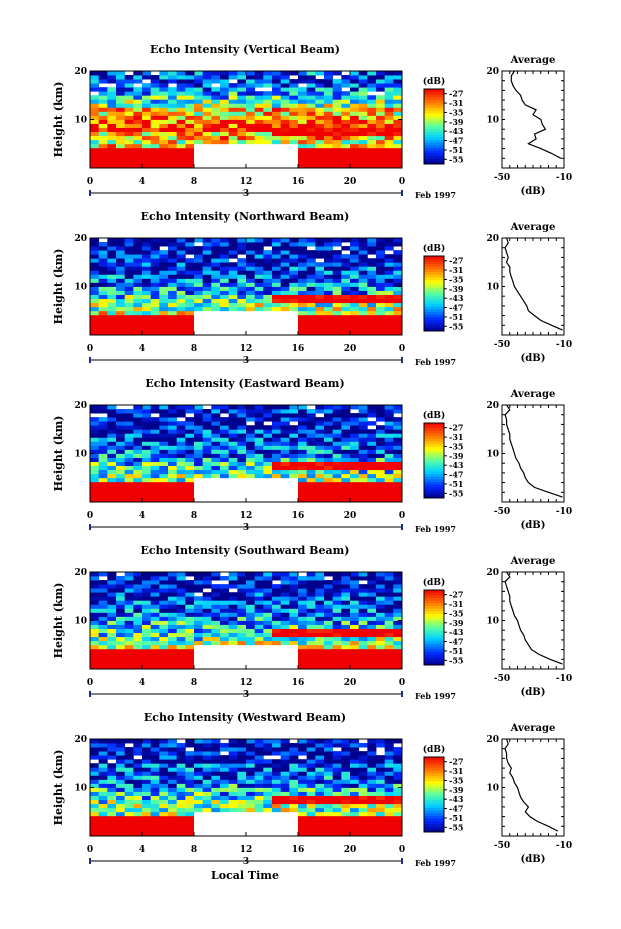 The height and width of the screenshot is (929, 621). What do you see at coordinates (246, 683) in the screenshot?
I see `x-tick-label: 12` at bounding box center [246, 683].